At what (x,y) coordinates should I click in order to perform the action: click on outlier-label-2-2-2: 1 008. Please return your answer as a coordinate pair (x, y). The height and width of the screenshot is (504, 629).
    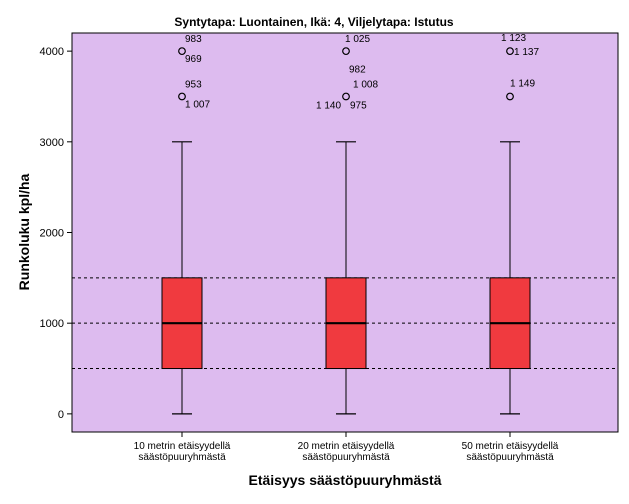
    Looking at the image, I should click on (365, 84).